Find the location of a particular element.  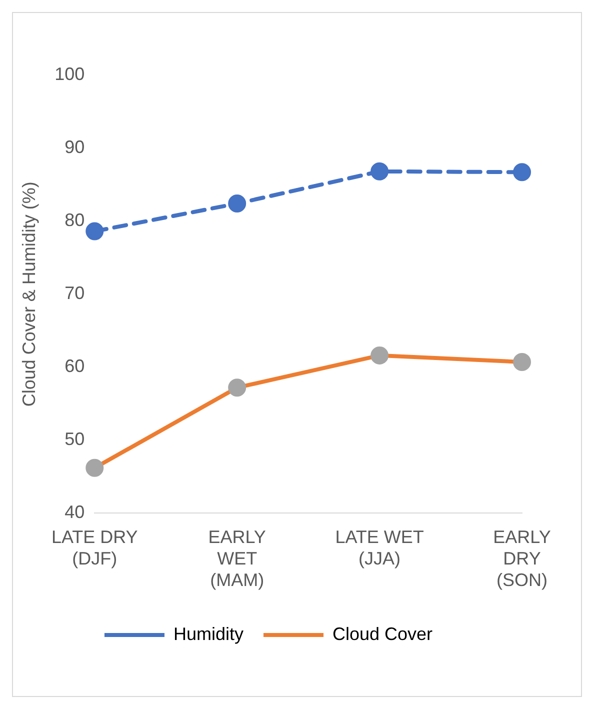

y-tick-label: 90 is located at coordinates (74, 147).